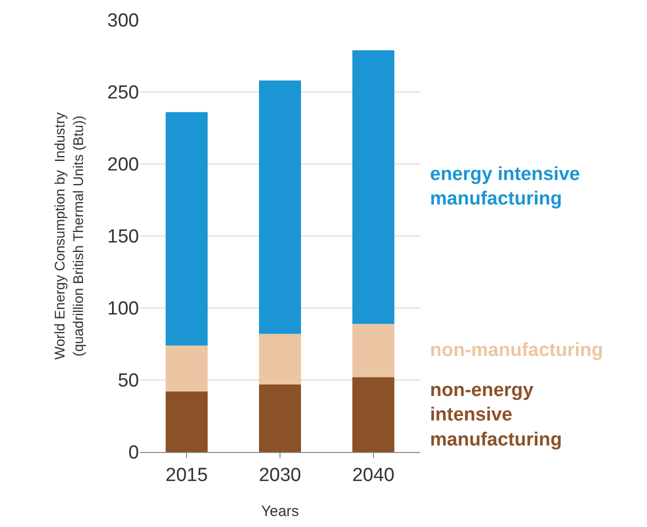 The width and height of the screenshot is (647, 527). I want to click on series-label: non-manufacturing, so click(517, 350).